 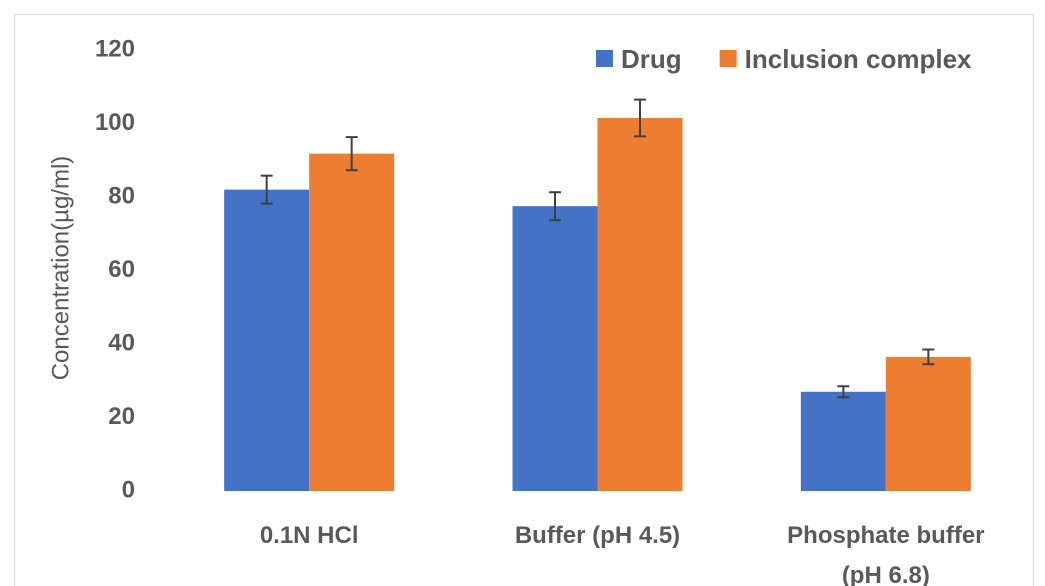 I want to click on y-tick-label: 40, so click(x=121, y=342).